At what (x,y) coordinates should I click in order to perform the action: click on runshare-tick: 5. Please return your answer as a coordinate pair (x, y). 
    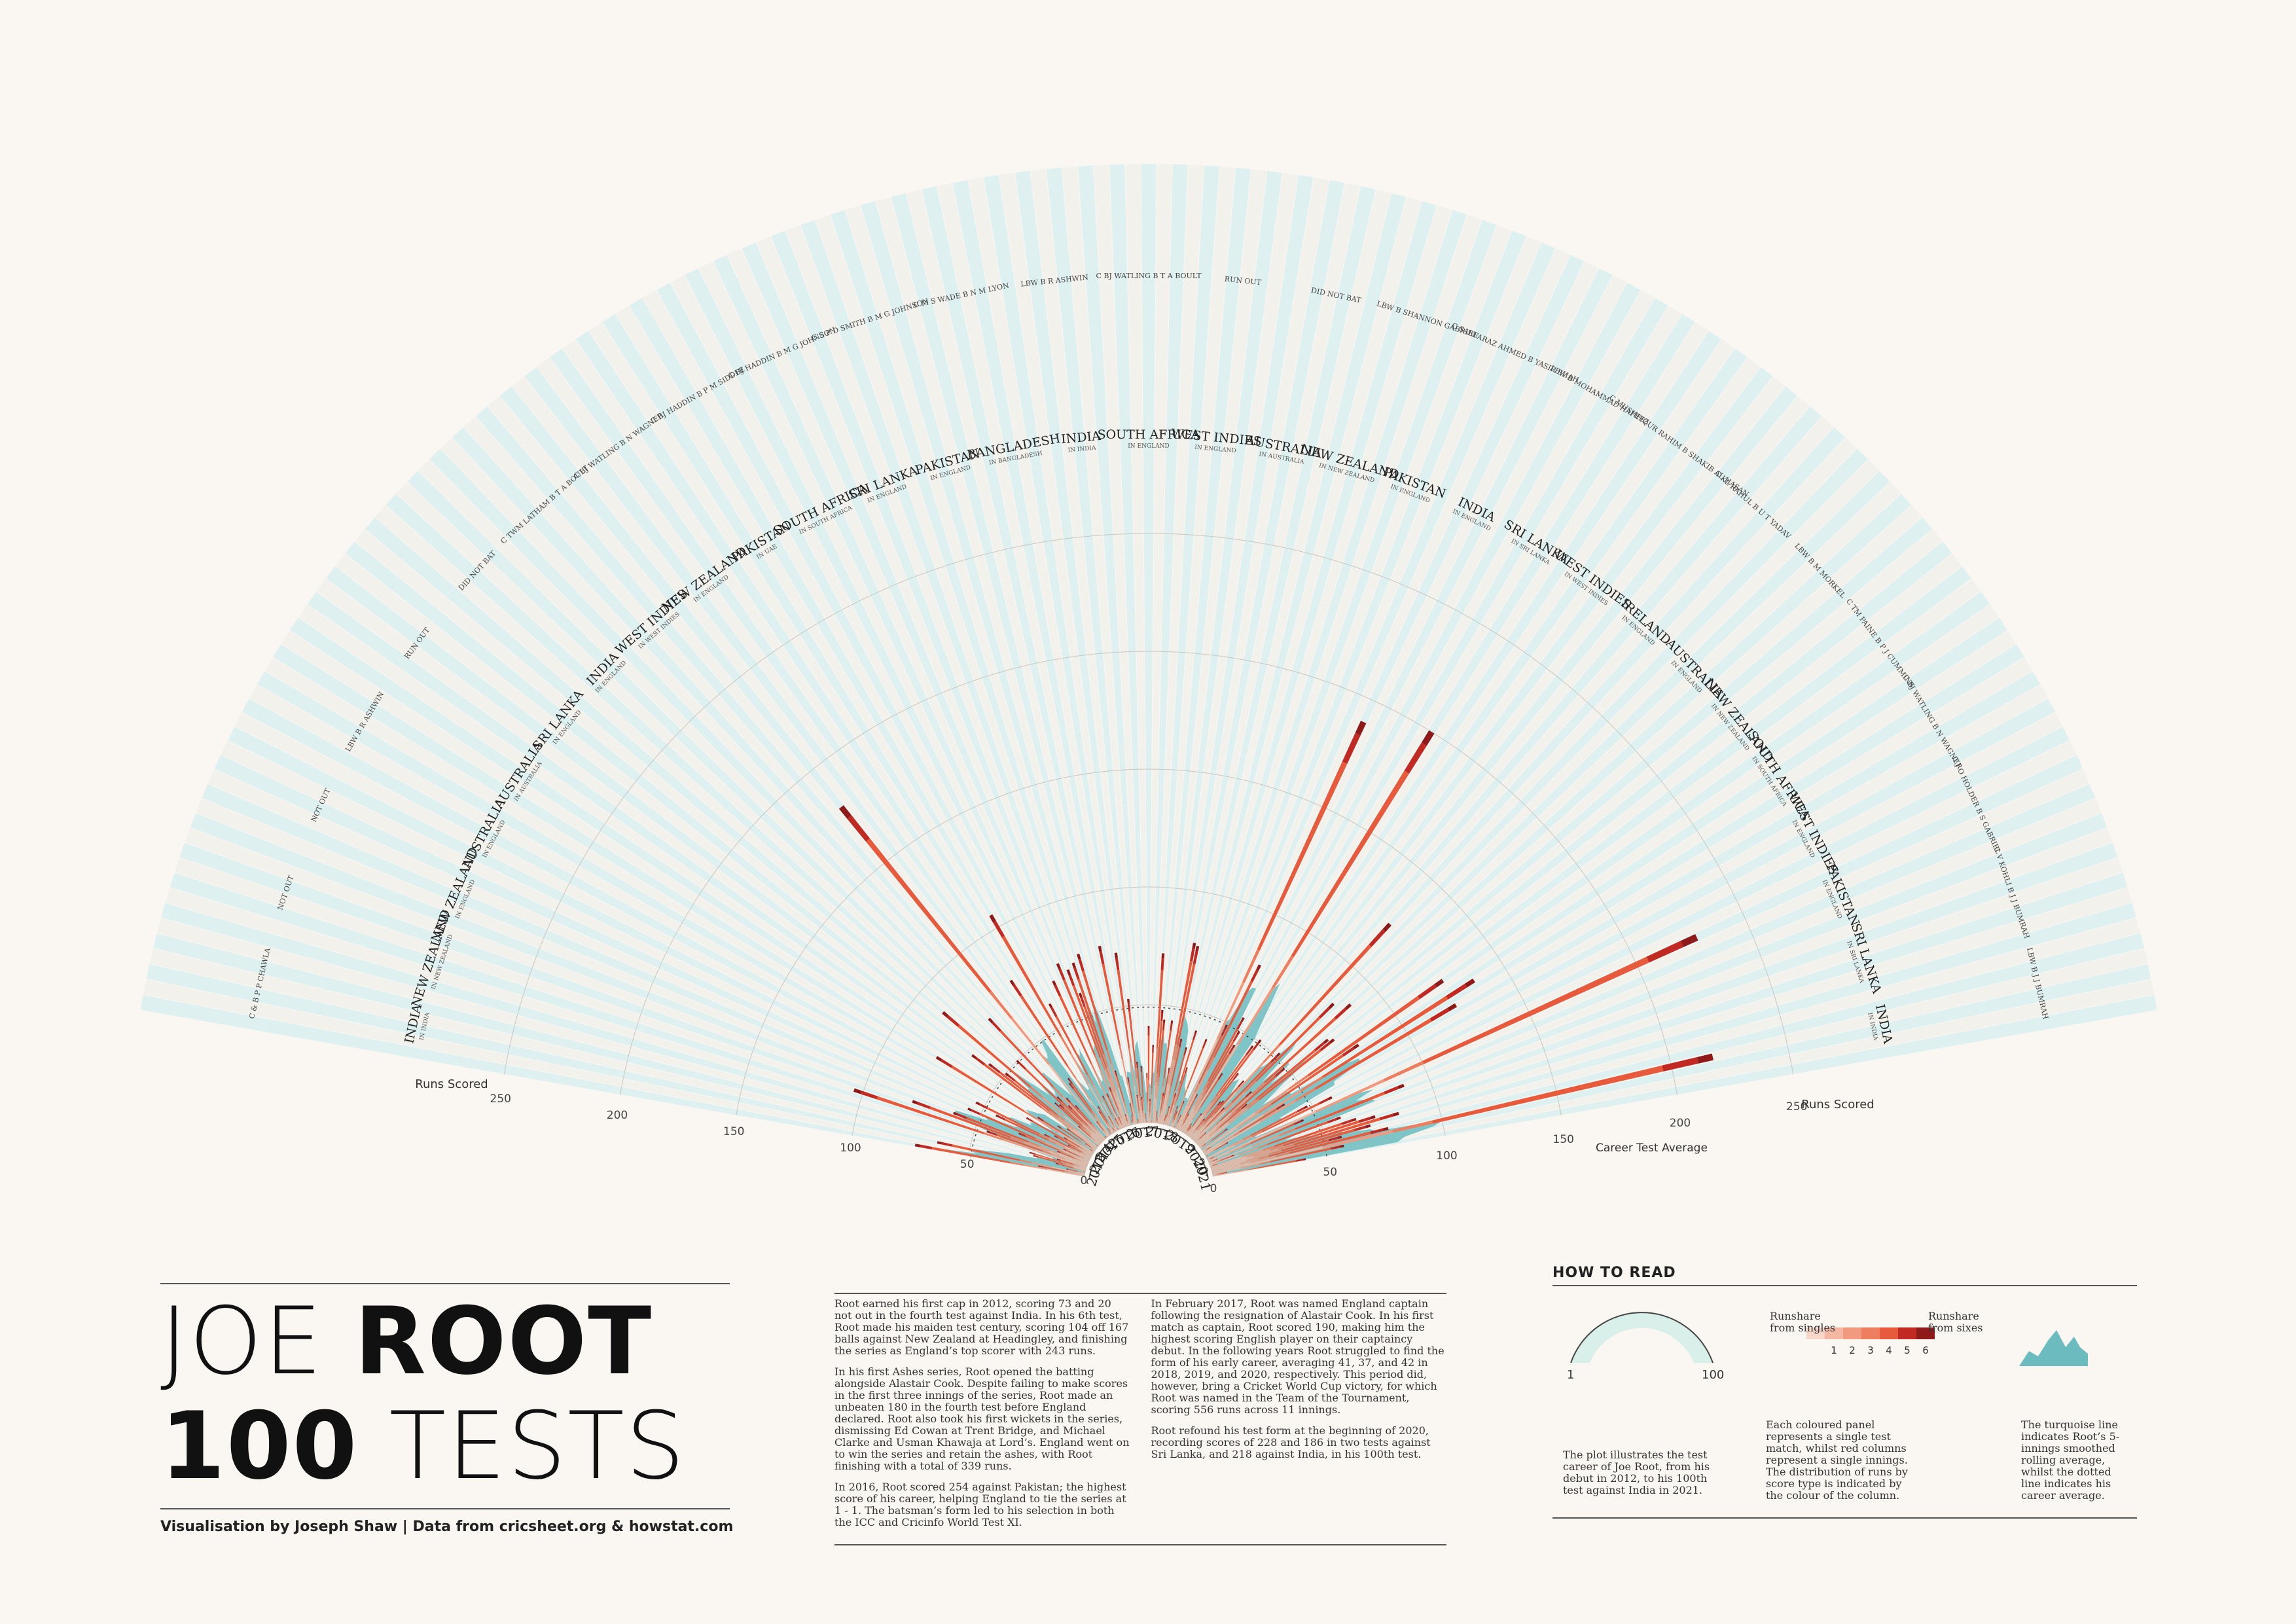
    Looking at the image, I should click on (1907, 1350).